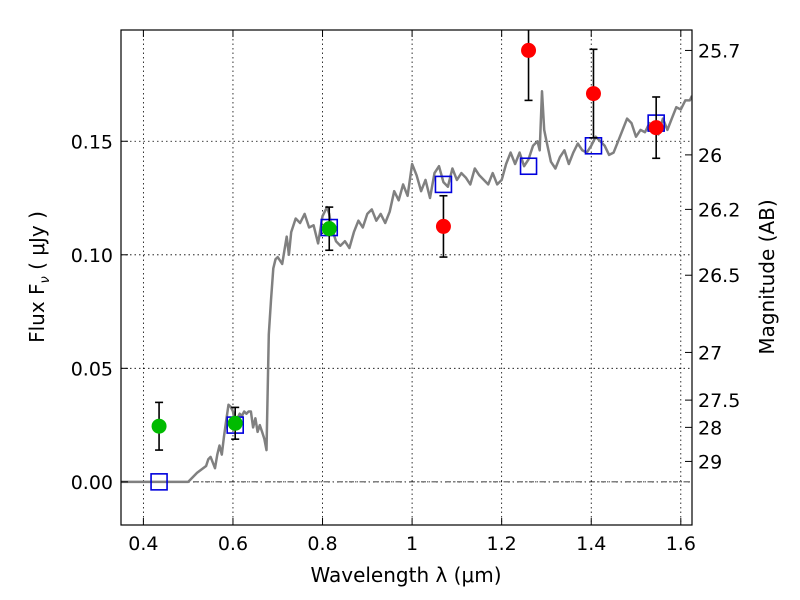 The image size is (800, 600). I want to click on y-tick-label: 0.10, so click(92, 256).